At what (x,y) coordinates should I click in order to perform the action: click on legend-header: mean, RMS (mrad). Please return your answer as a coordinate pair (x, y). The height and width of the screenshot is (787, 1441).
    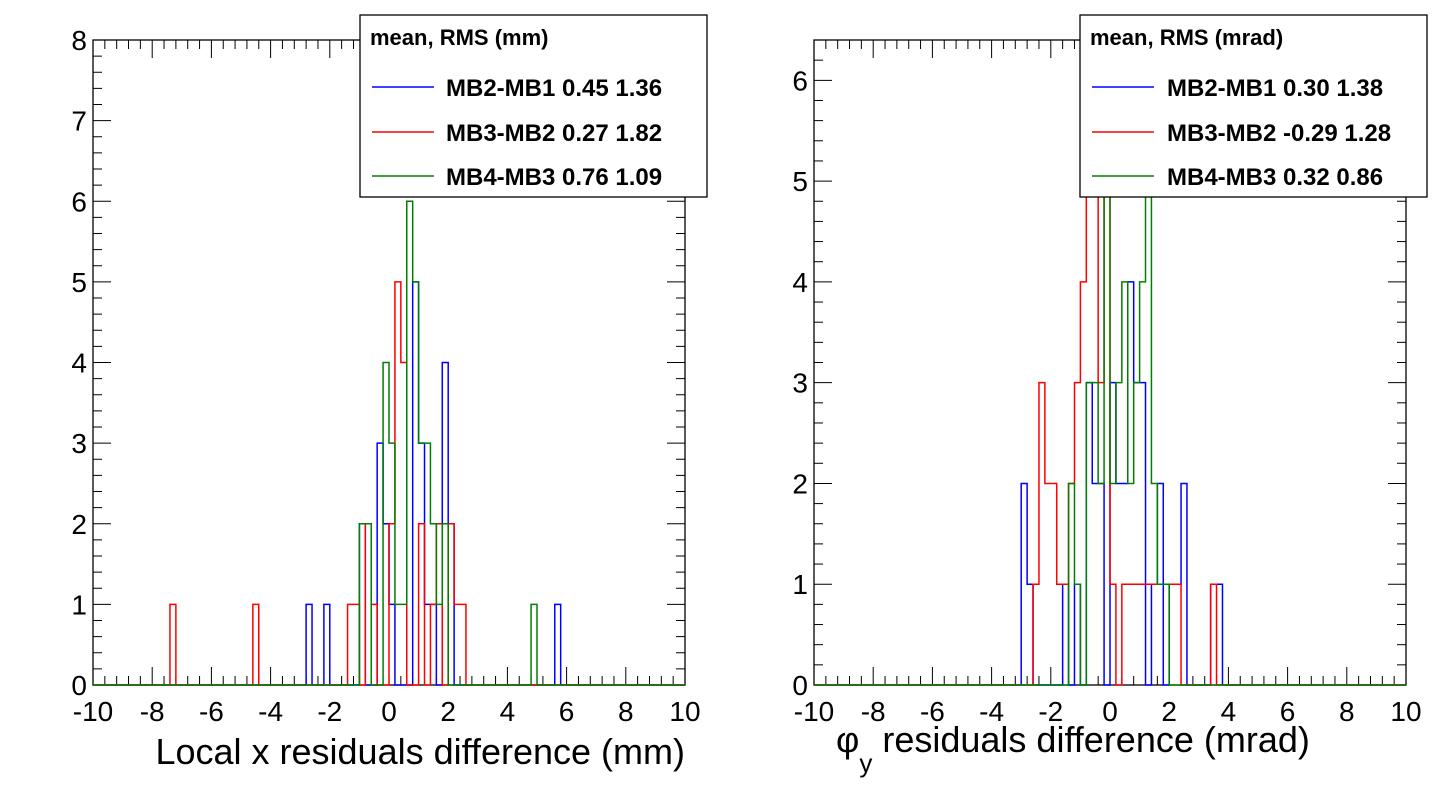
    Looking at the image, I should click on (1186, 37).